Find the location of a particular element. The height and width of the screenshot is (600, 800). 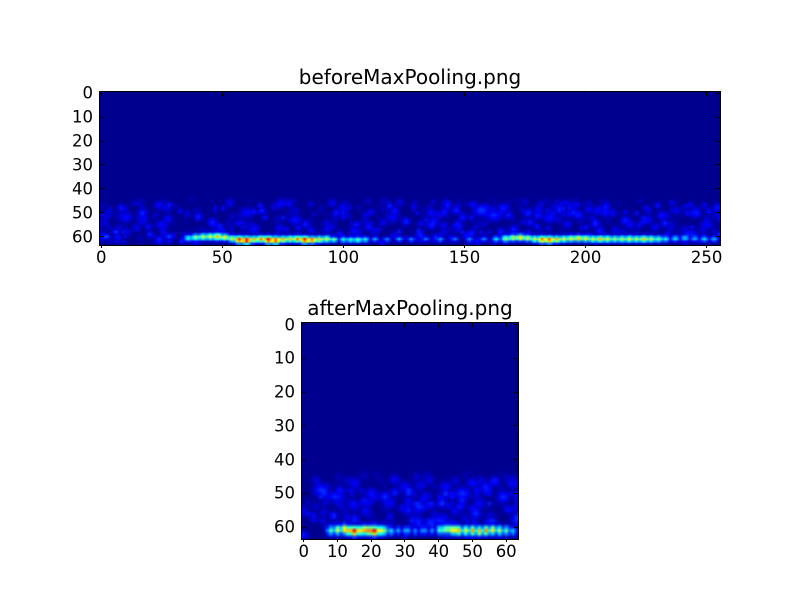

x-tick-label: 30 is located at coordinates (405, 551).